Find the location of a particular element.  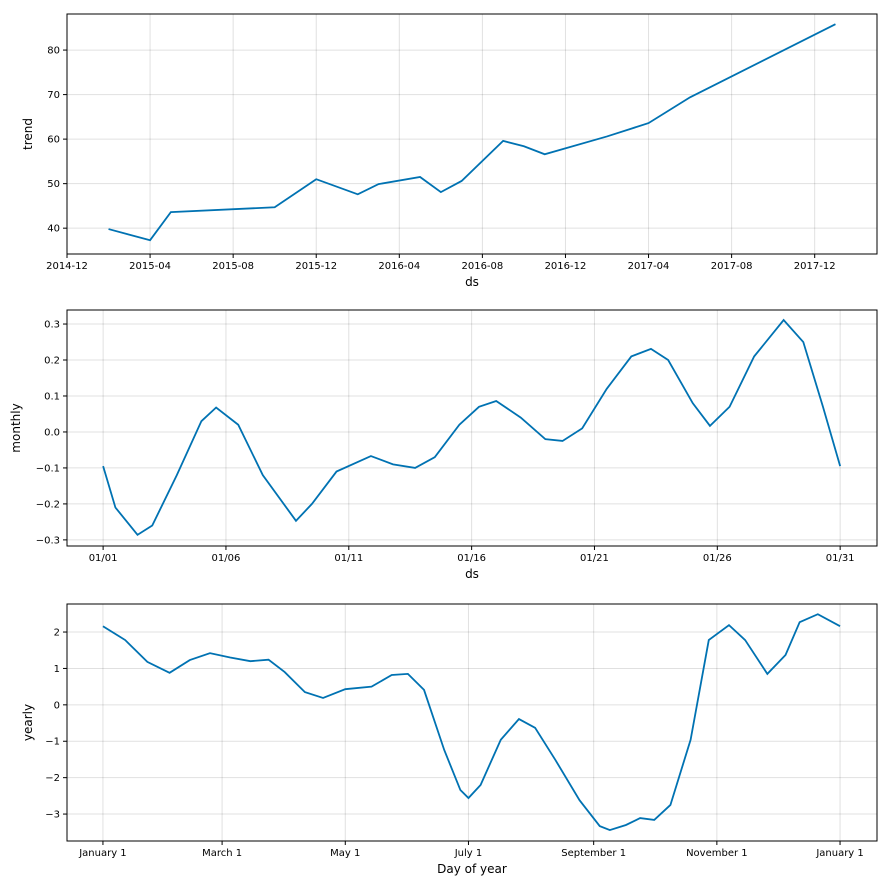

y-tick-label: 40 is located at coordinates (53, 229).